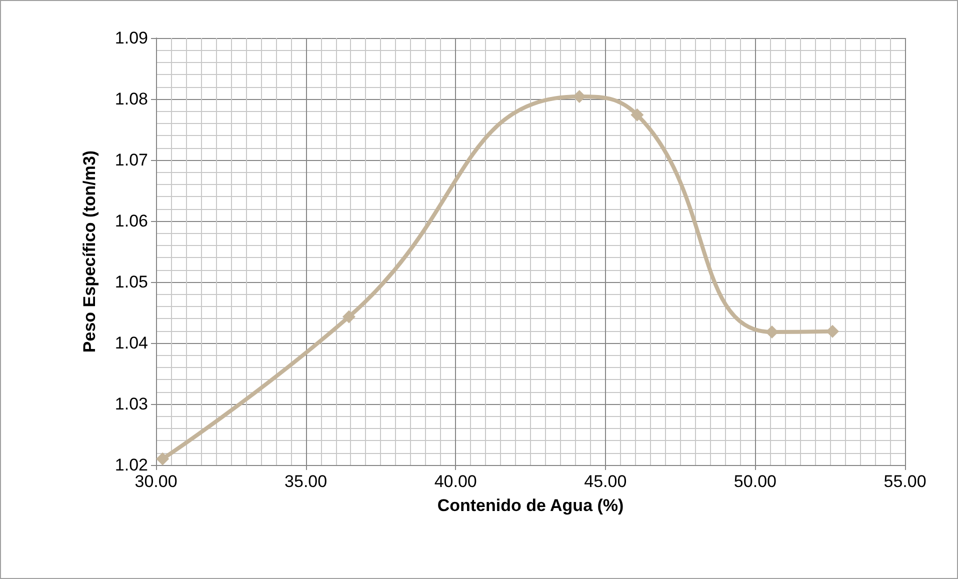 The height and width of the screenshot is (579, 958). I want to click on x-tick-label: 45.00, so click(605, 481).